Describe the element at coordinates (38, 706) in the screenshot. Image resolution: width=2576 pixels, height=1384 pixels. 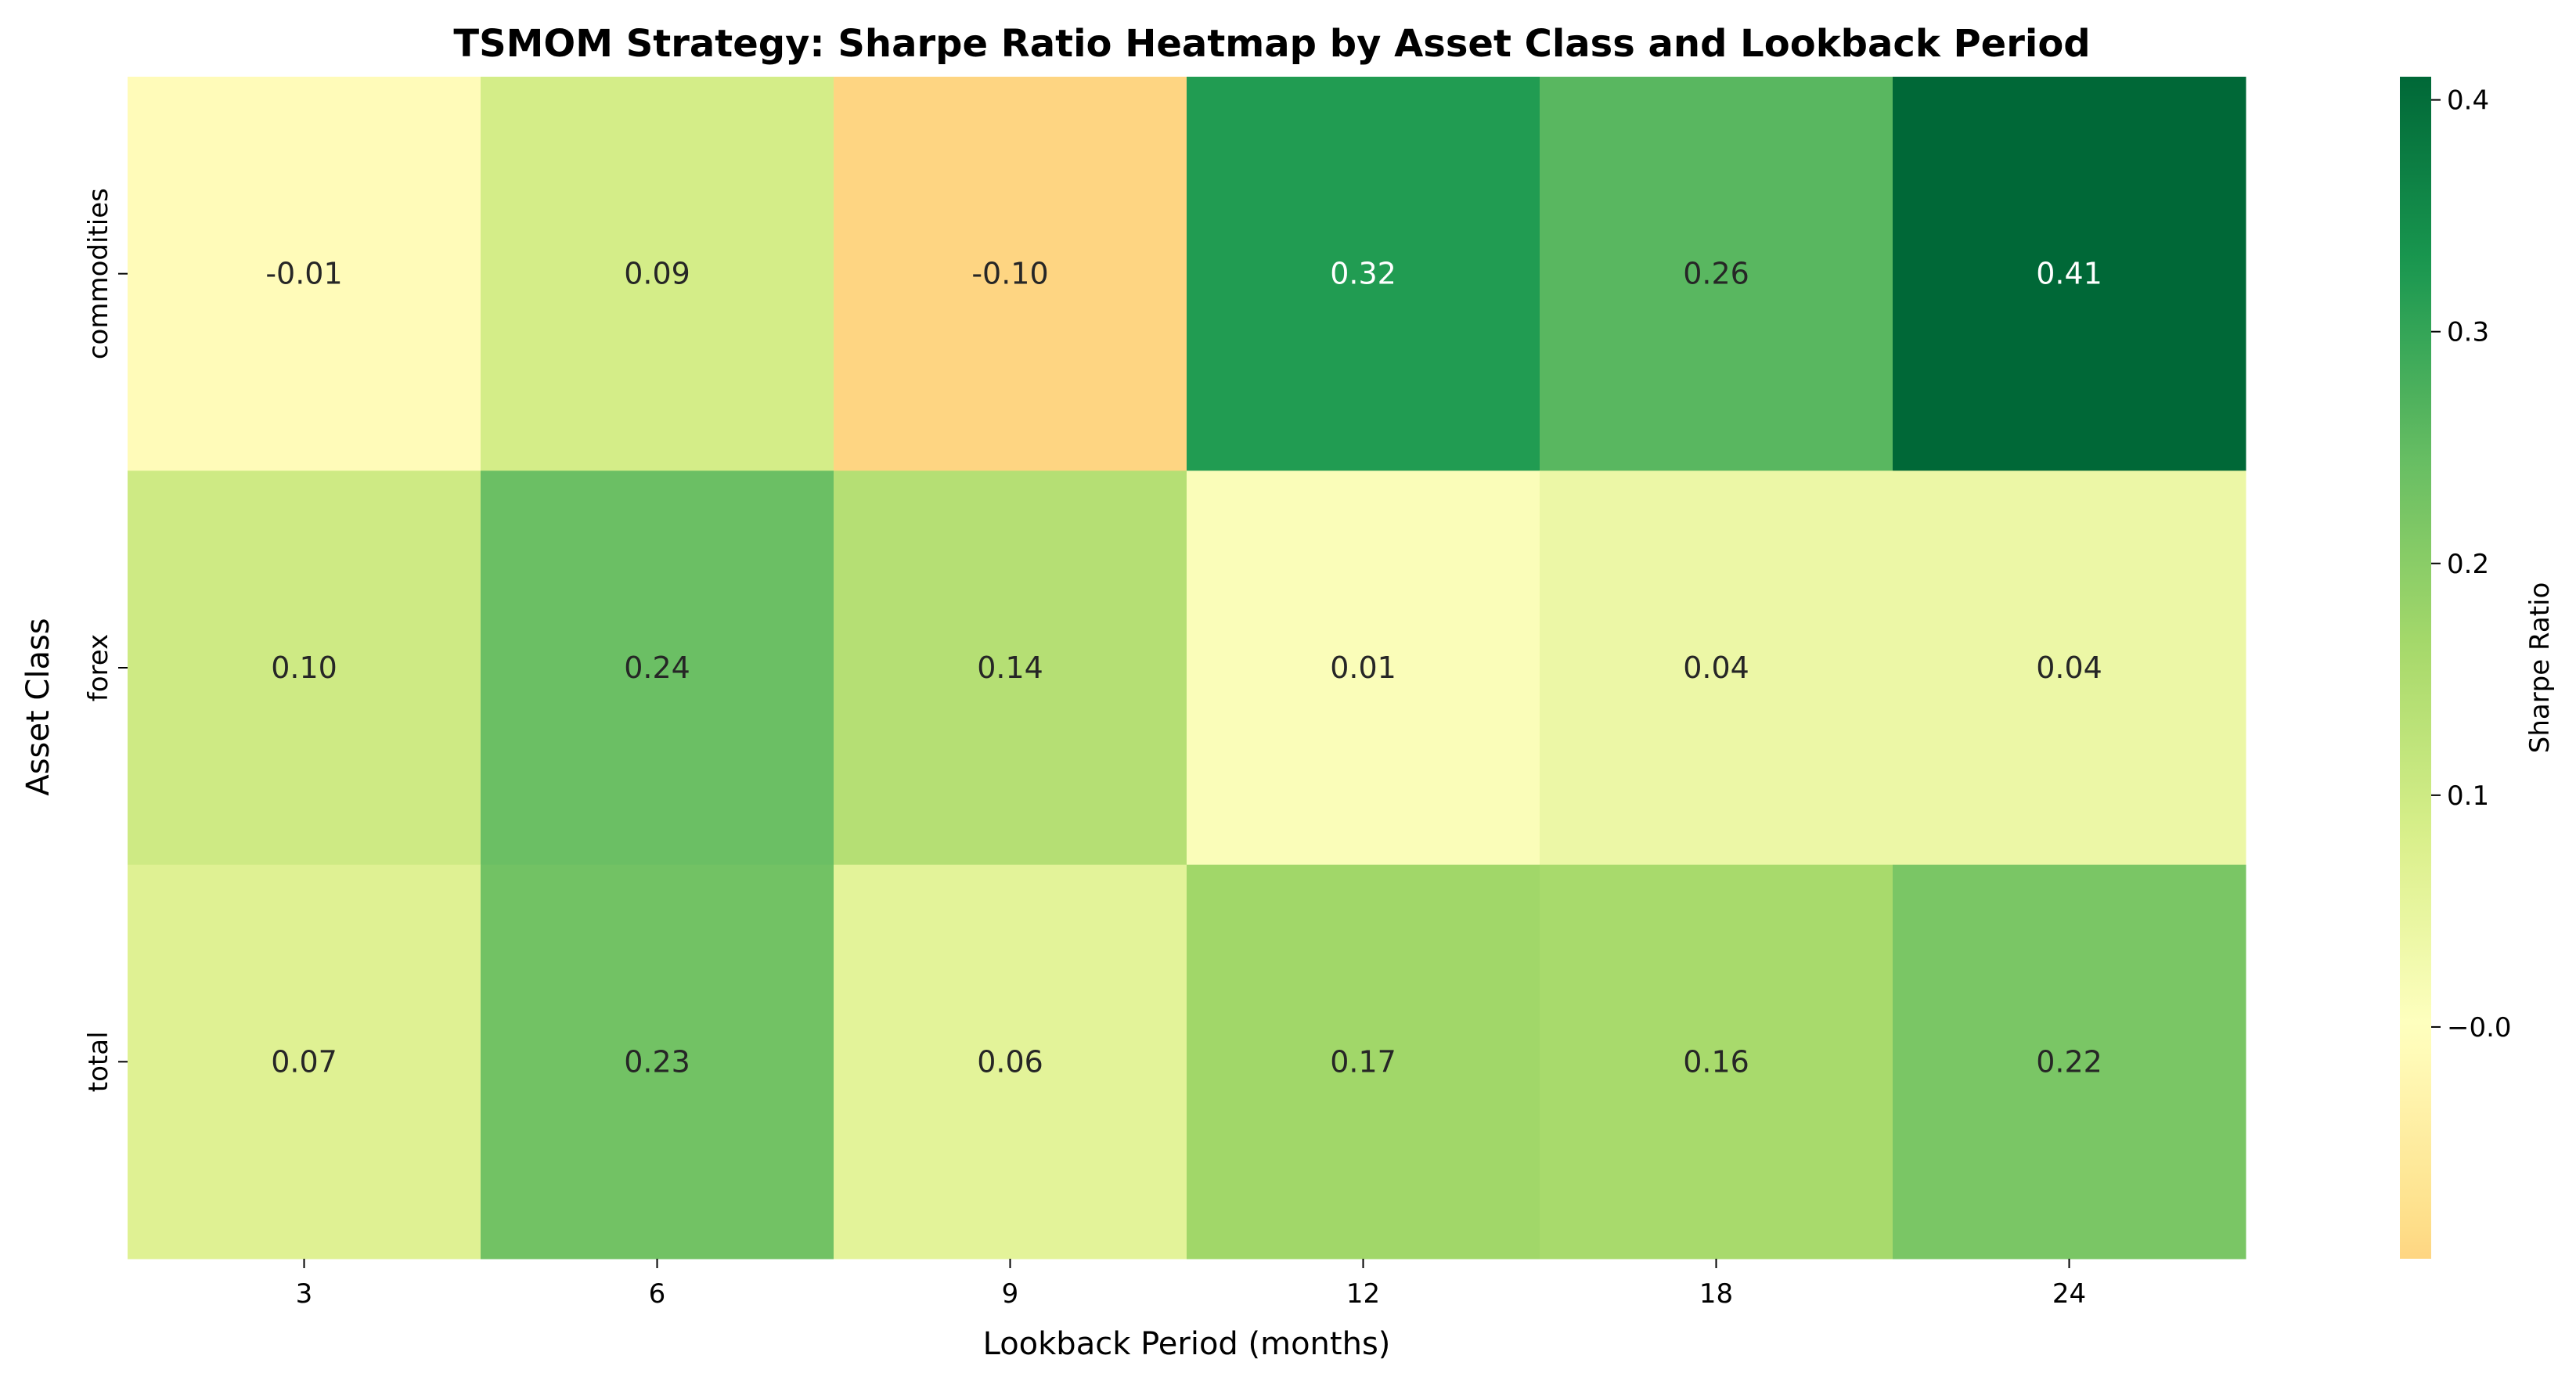
I see `y-axis-label: Asset Class` at that location.